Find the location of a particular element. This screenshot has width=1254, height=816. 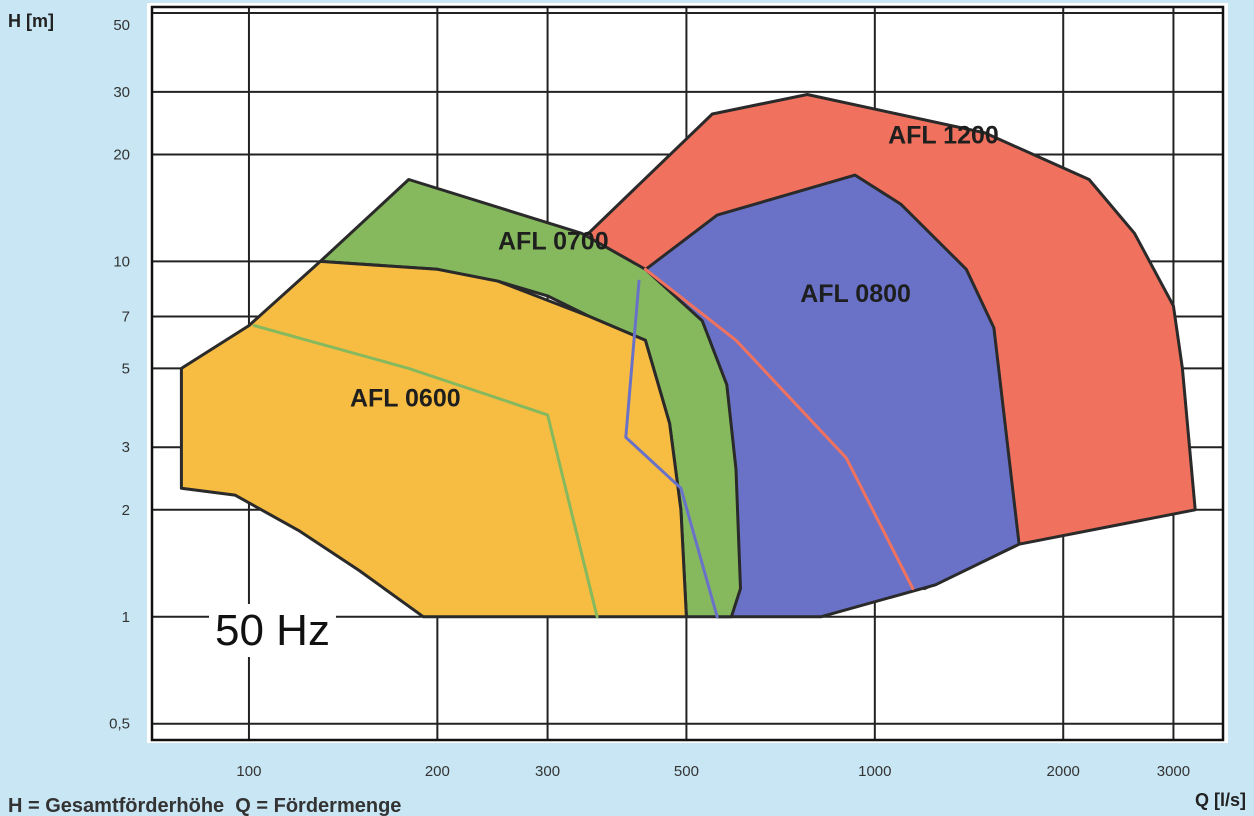

y-tick-label: 5 is located at coordinates (126, 368).